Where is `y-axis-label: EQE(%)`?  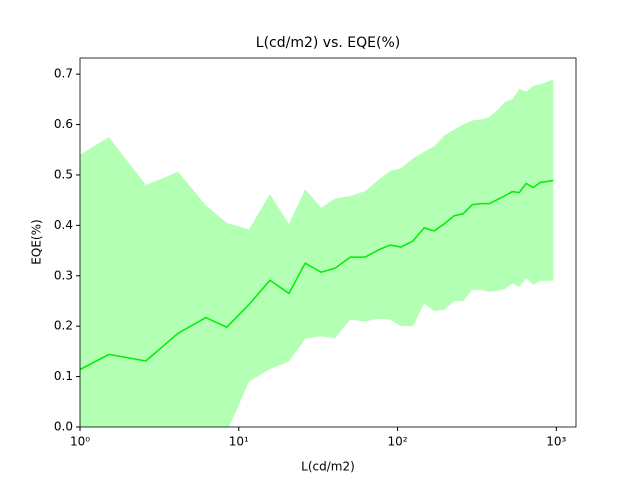 y-axis-label: EQE(%) is located at coordinates (37, 241).